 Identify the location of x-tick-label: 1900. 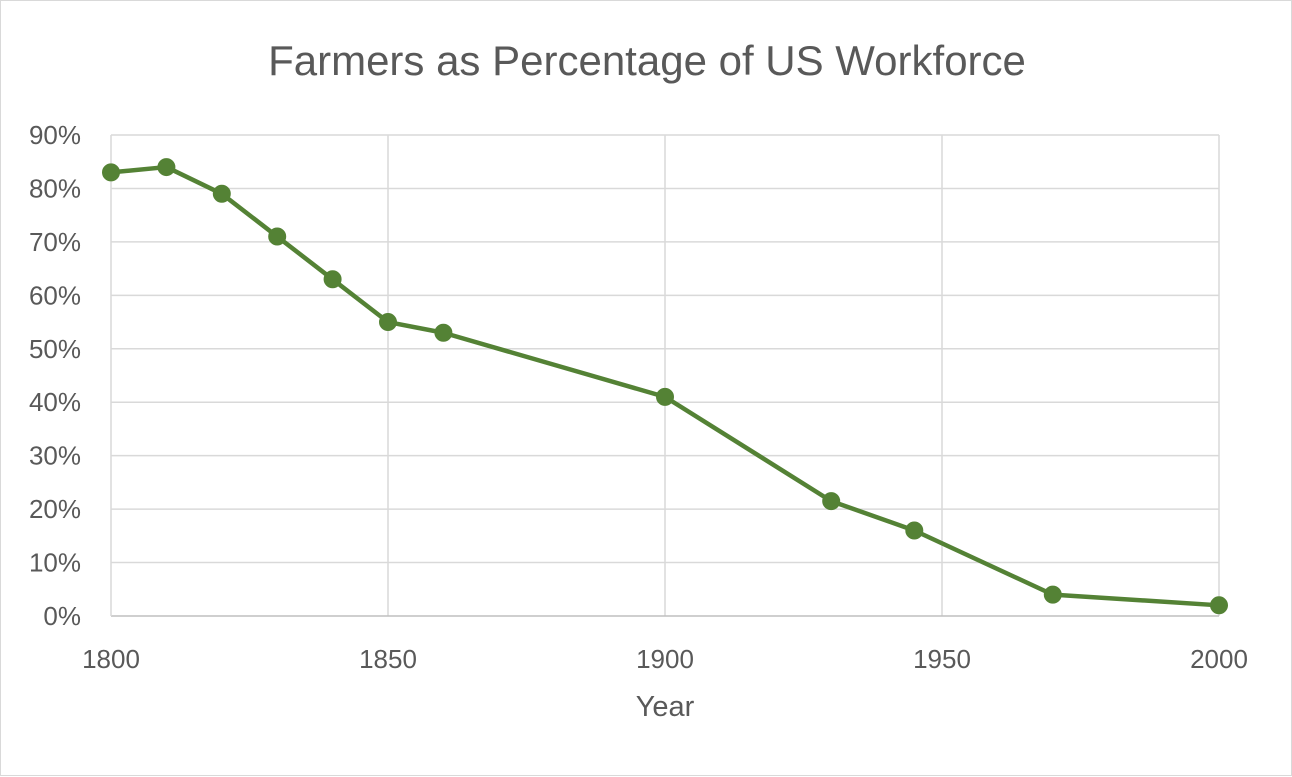
(665, 659).